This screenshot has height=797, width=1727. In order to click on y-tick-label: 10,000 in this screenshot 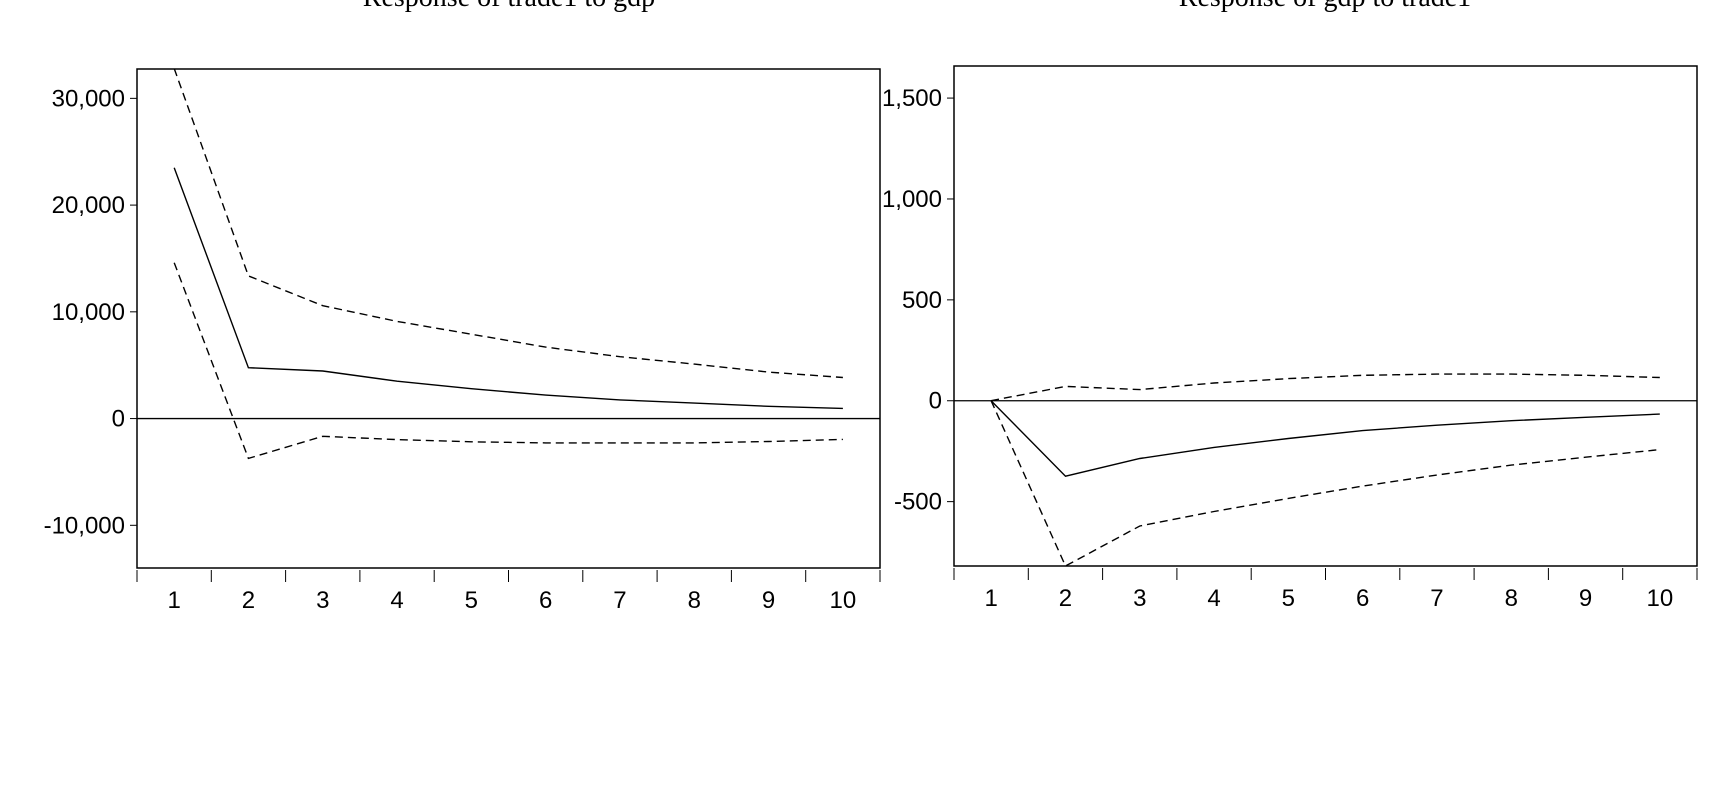, I will do `click(88, 312)`.